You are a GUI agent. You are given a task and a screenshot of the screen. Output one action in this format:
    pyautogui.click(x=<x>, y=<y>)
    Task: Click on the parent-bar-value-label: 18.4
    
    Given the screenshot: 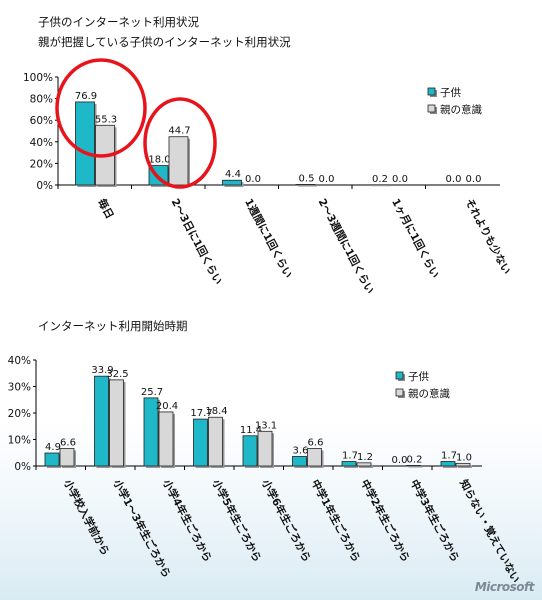 What is the action you would take?
    pyautogui.click(x=216, y=411)
    